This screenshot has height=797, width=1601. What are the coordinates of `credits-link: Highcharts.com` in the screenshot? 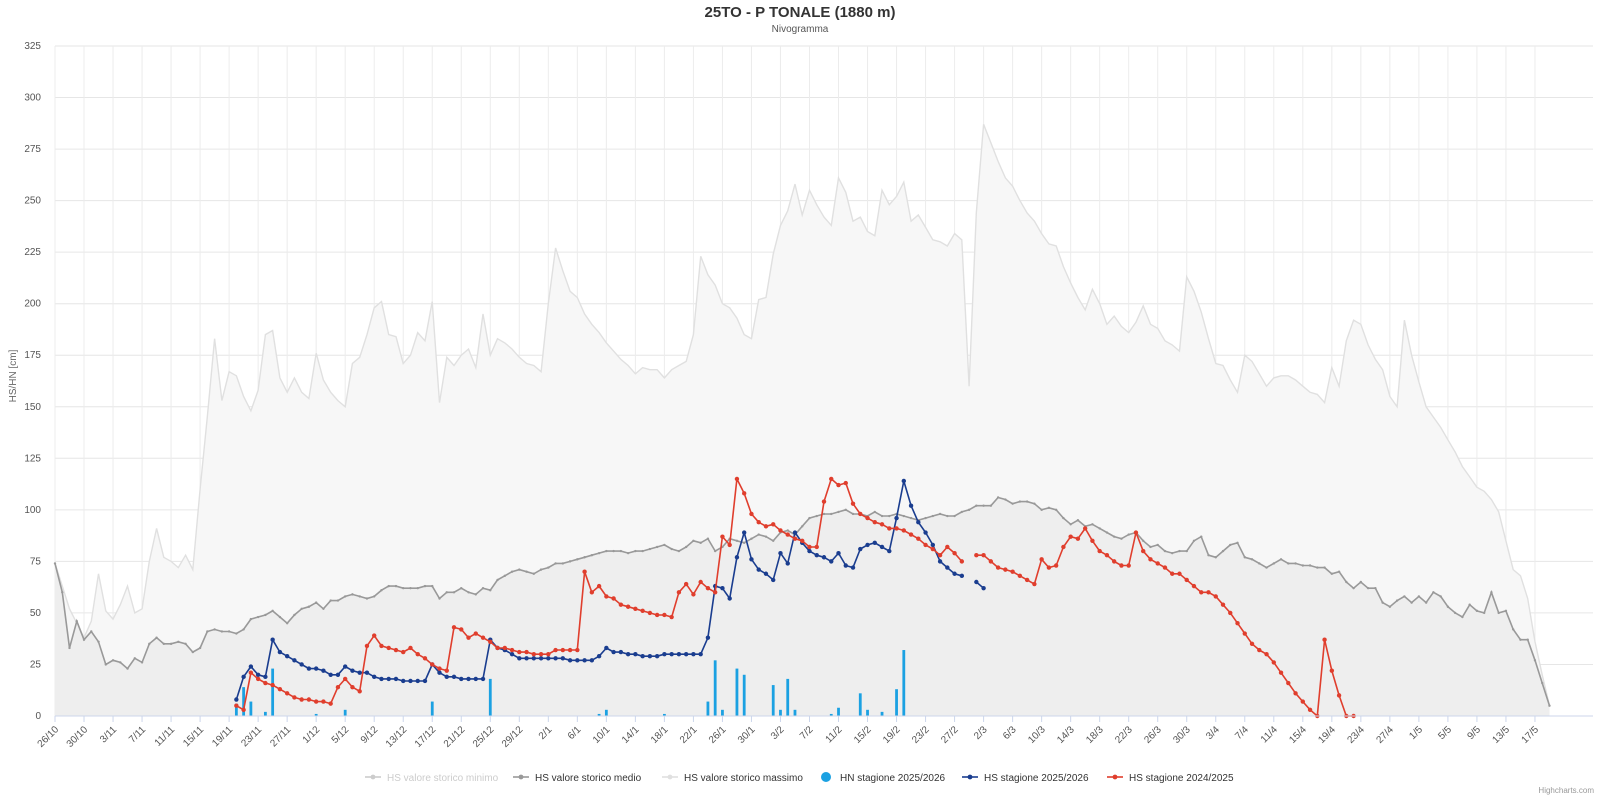 It's located at (1566, 790).